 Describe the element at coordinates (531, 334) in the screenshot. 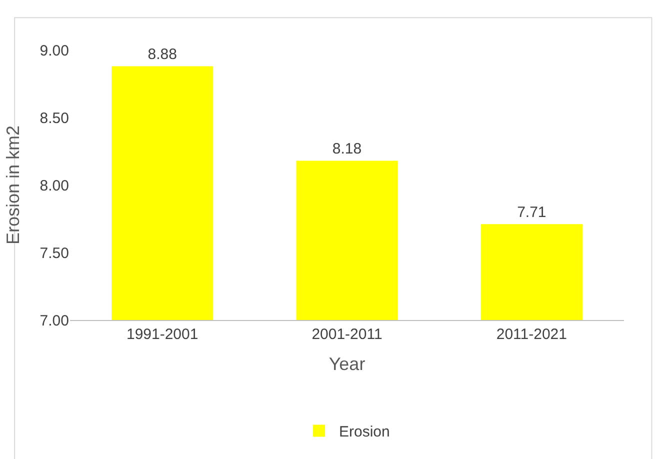

I see `x-tick-label: 2011-2021` at that location.